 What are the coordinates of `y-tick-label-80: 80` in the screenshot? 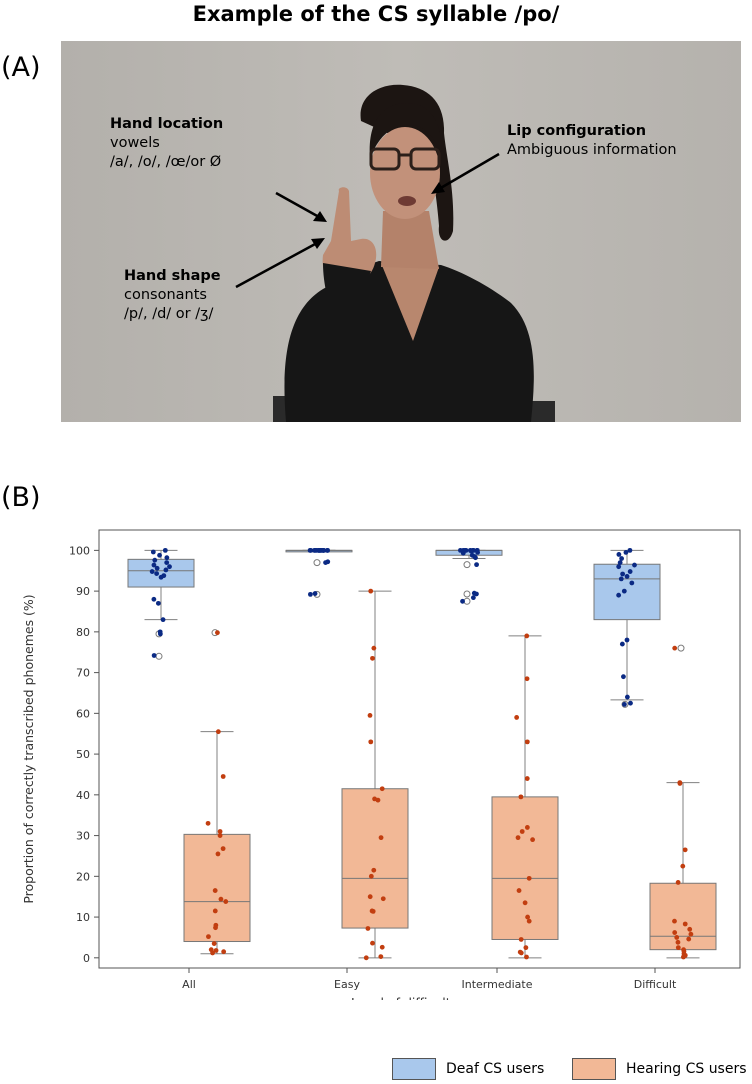 It's located at (83, 632).